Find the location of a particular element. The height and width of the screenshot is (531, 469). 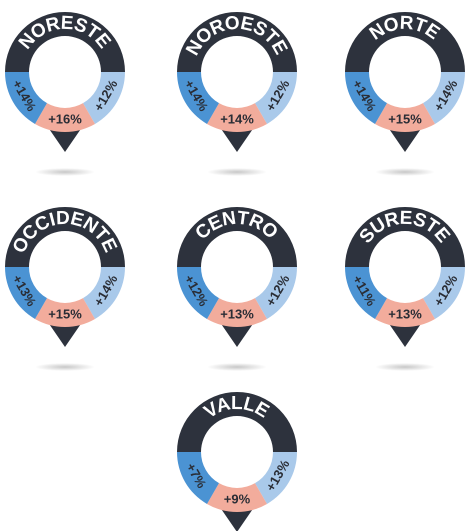

segment-label: +14% is located at coordinates (237, 118).